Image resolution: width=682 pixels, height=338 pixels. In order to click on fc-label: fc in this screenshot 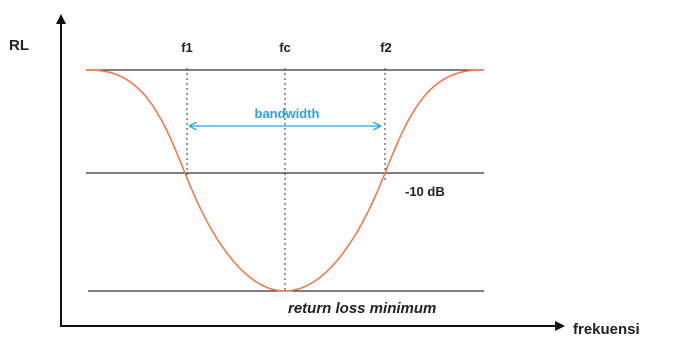, I will do `click(285, 47)`.